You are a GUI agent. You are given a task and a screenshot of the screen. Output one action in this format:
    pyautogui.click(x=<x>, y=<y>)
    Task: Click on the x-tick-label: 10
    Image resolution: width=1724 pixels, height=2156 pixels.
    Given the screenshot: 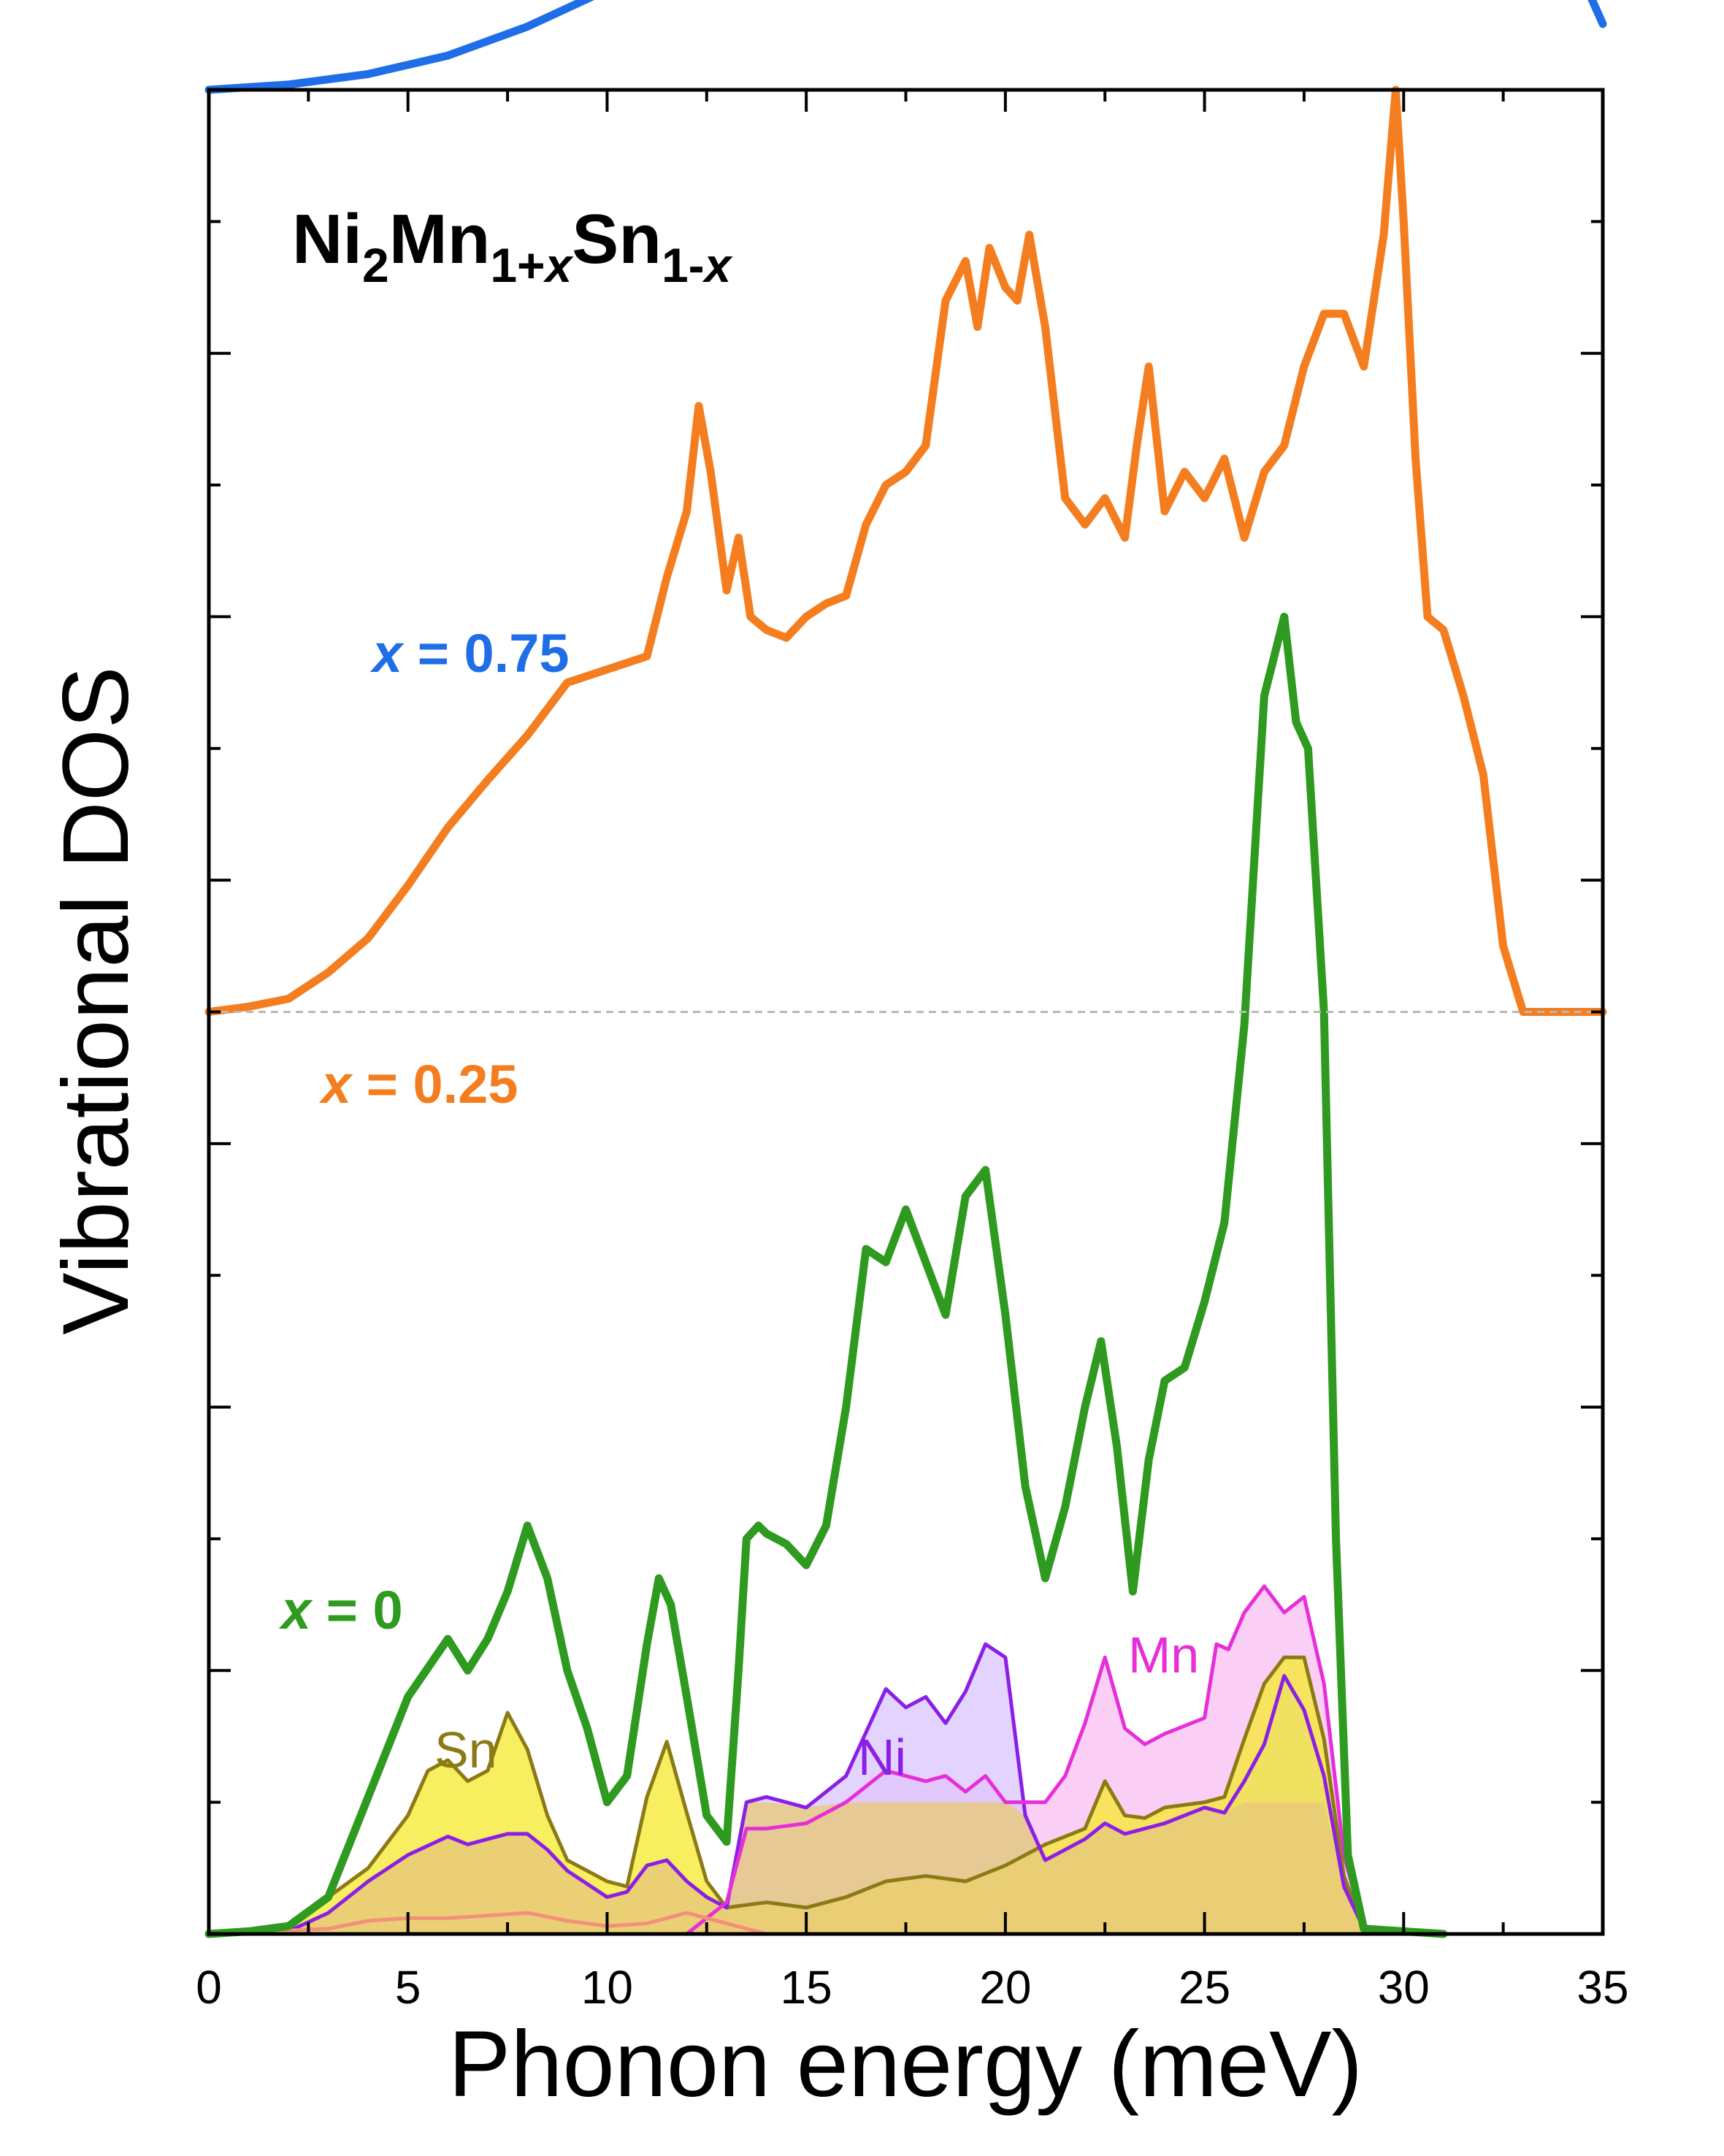 What is the action you would take?
    pyautogui.click(x=607, y=1988)
    